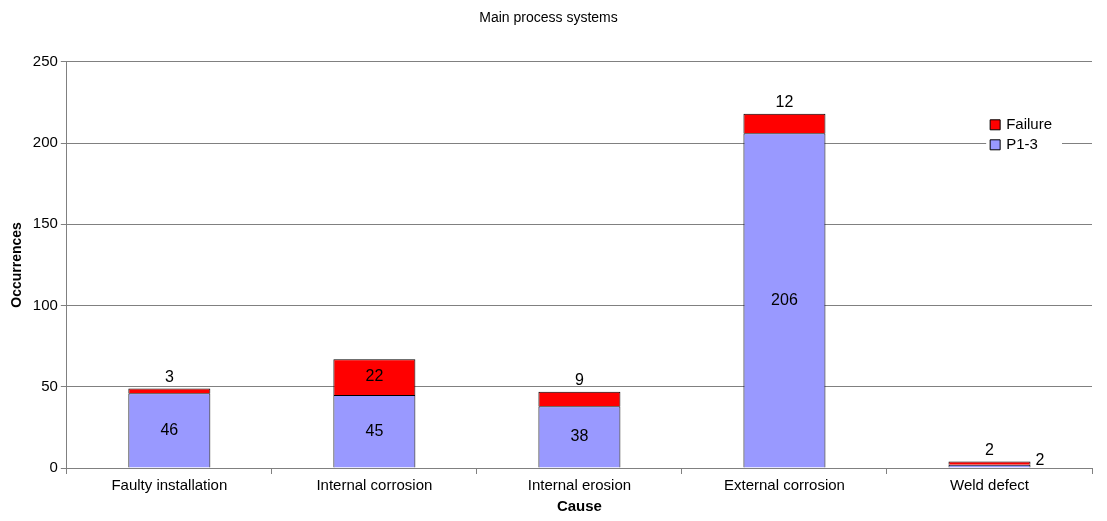 The width and height of the screenshot is (1107, 521). I want to click on data-label: 3, so click(169, 376).